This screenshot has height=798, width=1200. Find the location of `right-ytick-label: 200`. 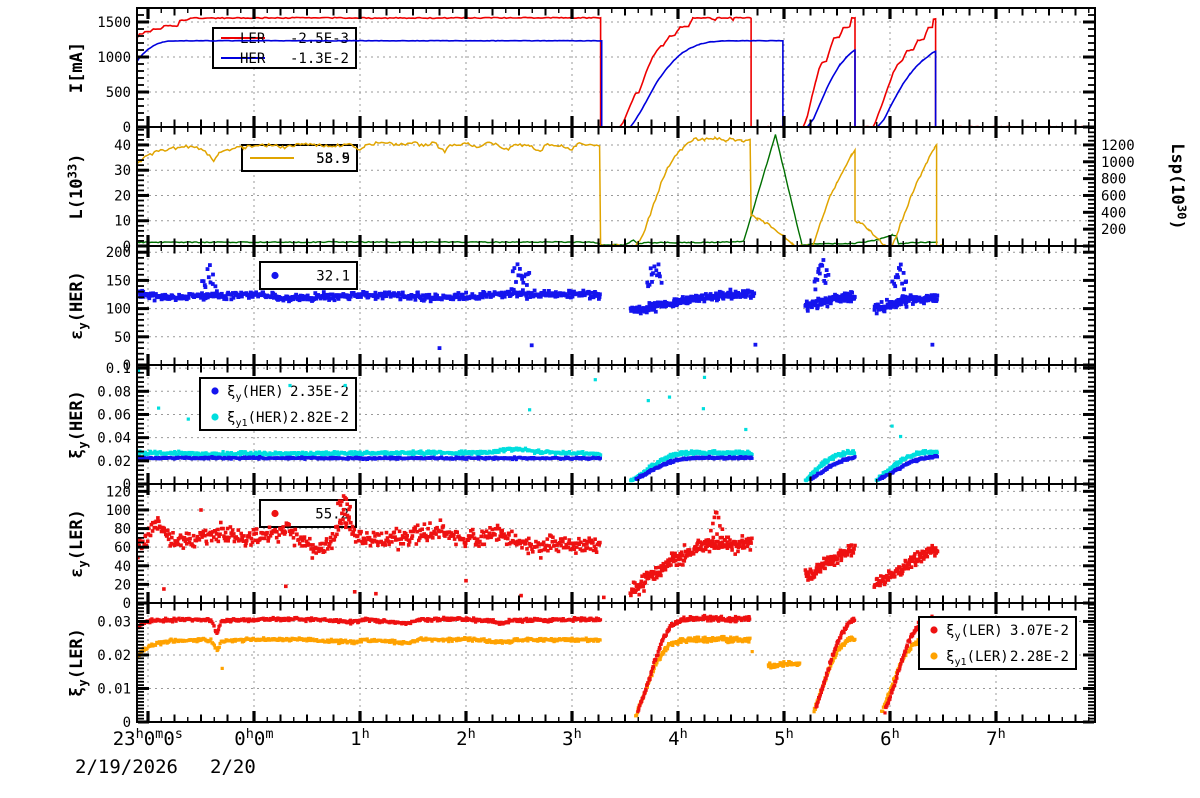

right-ytick-label: 200 is located at coordinates (1113, 230).